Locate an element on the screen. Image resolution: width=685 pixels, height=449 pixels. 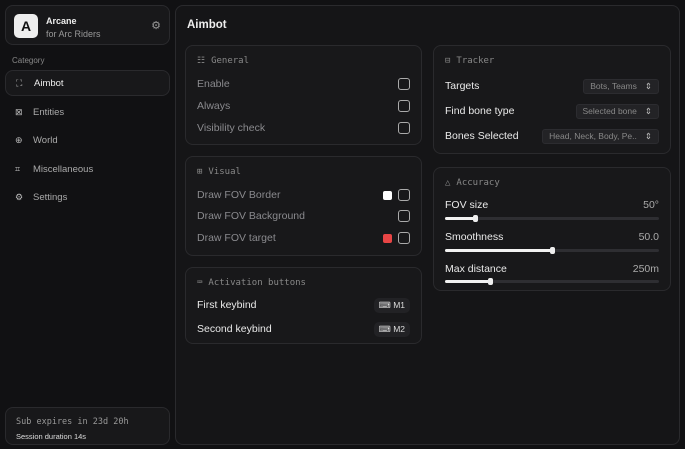
tracker-header: ⊟ Tracker is located at coordinates (469, 61).